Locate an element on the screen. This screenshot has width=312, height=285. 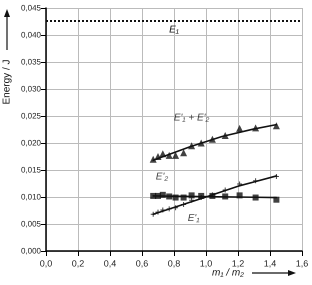
series-label: E'₂ is located at coordinates (162, 176).